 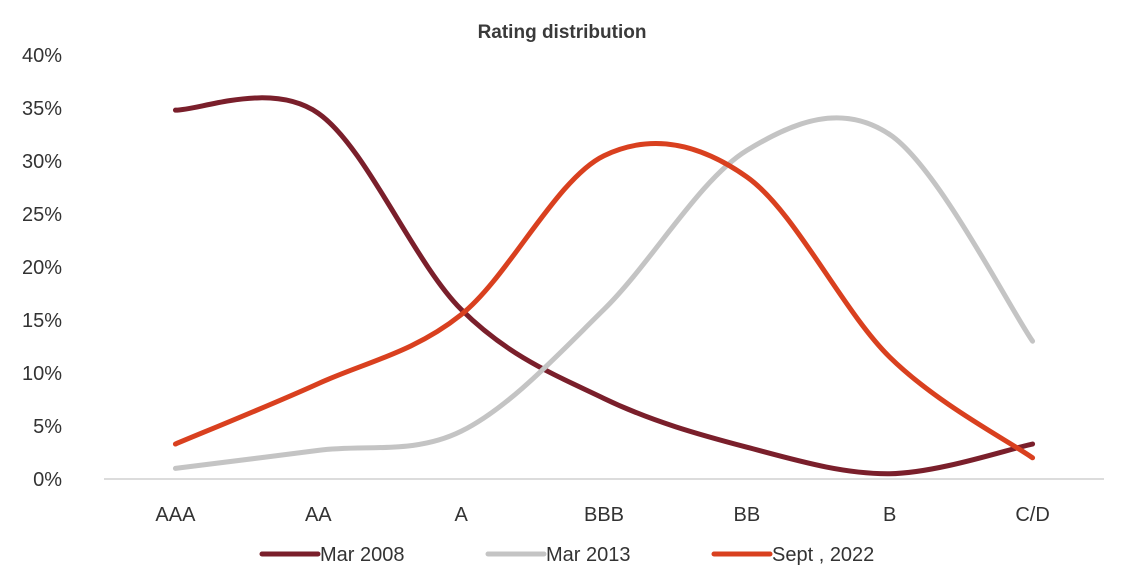 I want to click on legend-label-2: Mar 2013, so click(x=588, y=555).